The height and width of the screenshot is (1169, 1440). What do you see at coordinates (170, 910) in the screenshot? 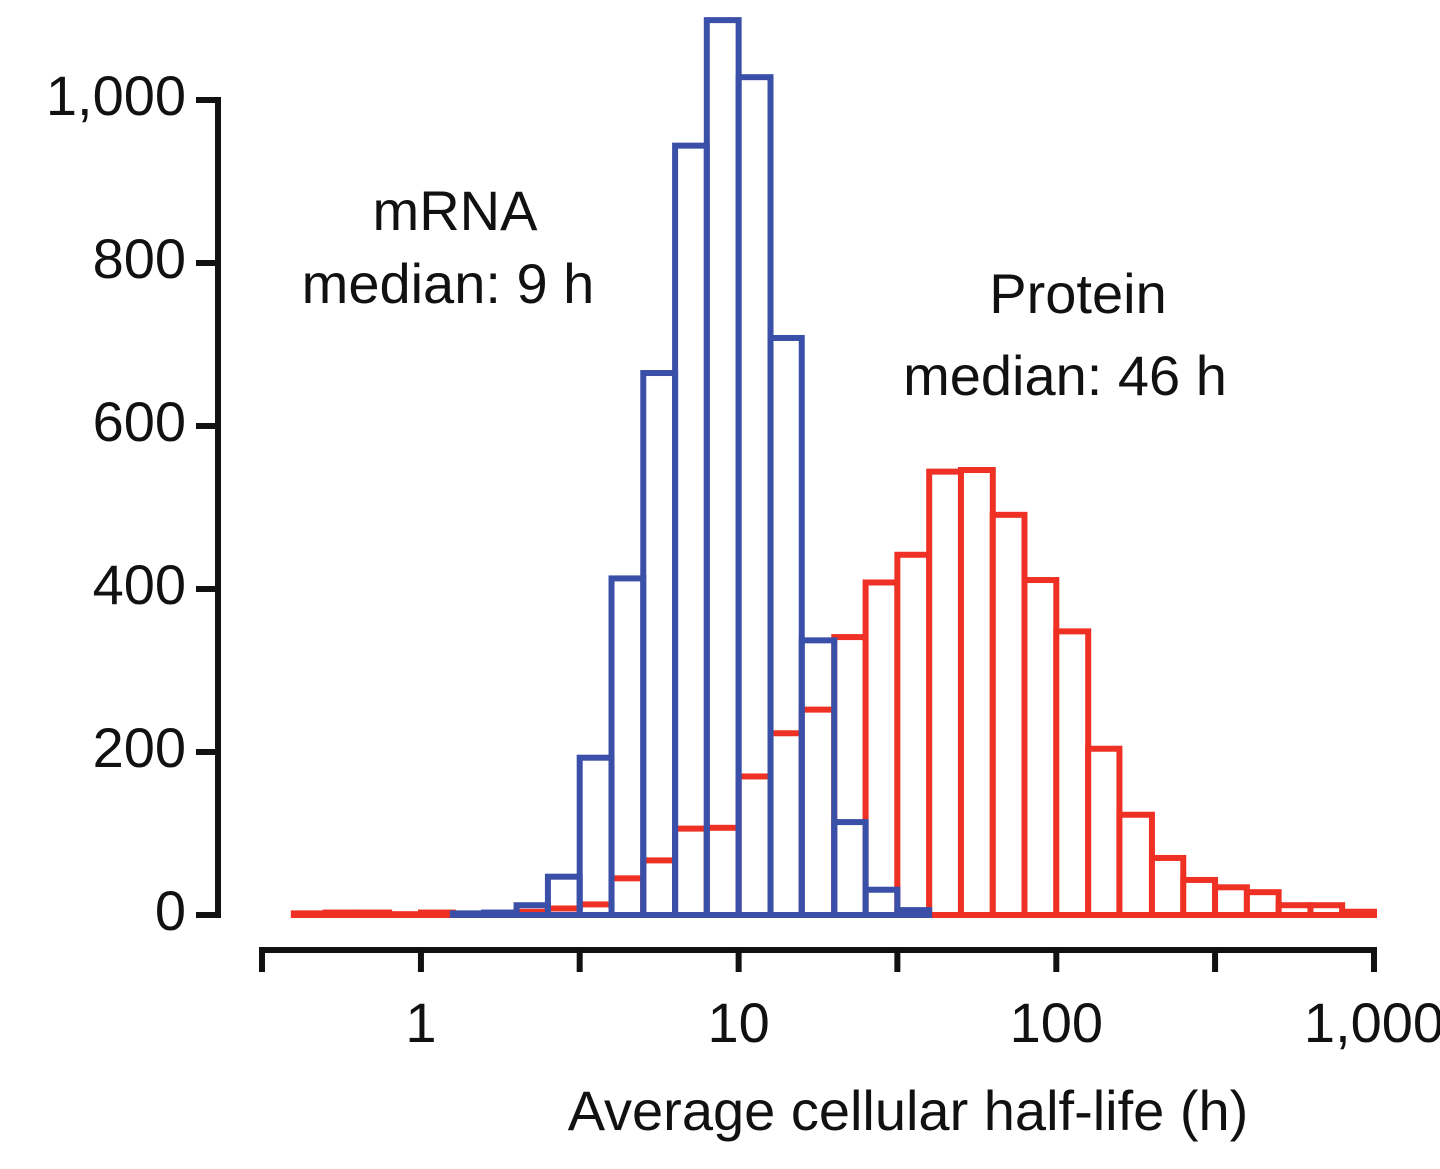
I see `y-tick-label: 0` at bounding box center [170, 910].